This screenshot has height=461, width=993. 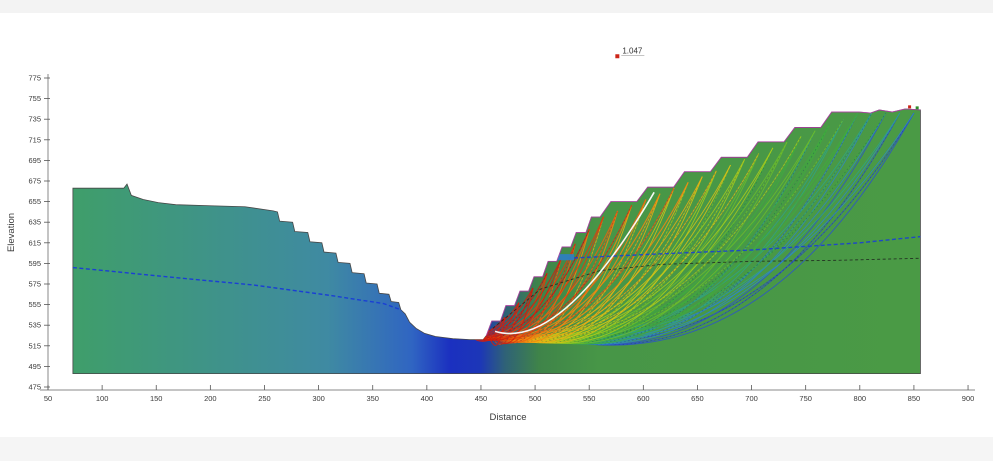 I want to click on x-tick-label: 700, so click(x=751, y=398).